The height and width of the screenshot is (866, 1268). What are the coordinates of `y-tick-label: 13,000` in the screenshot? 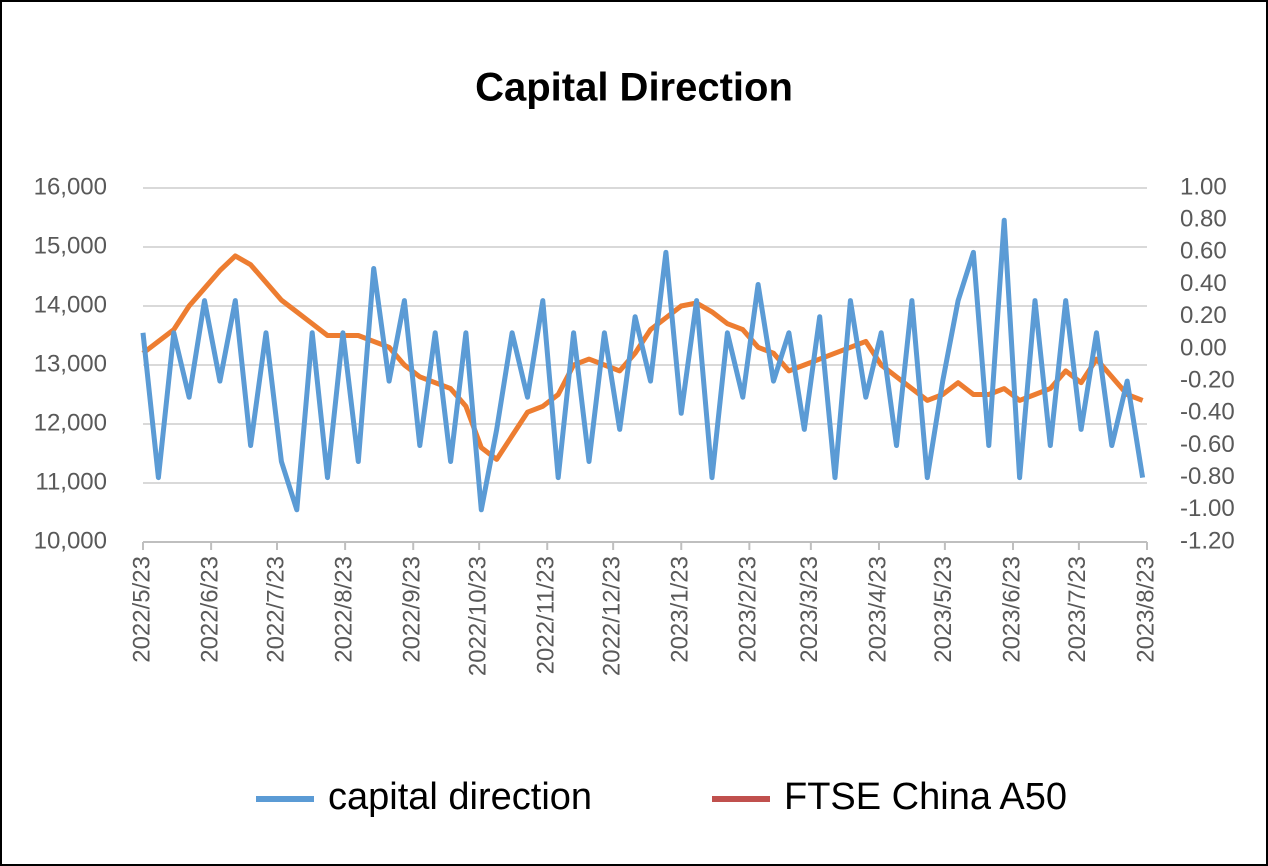 It's located at (70, 363).